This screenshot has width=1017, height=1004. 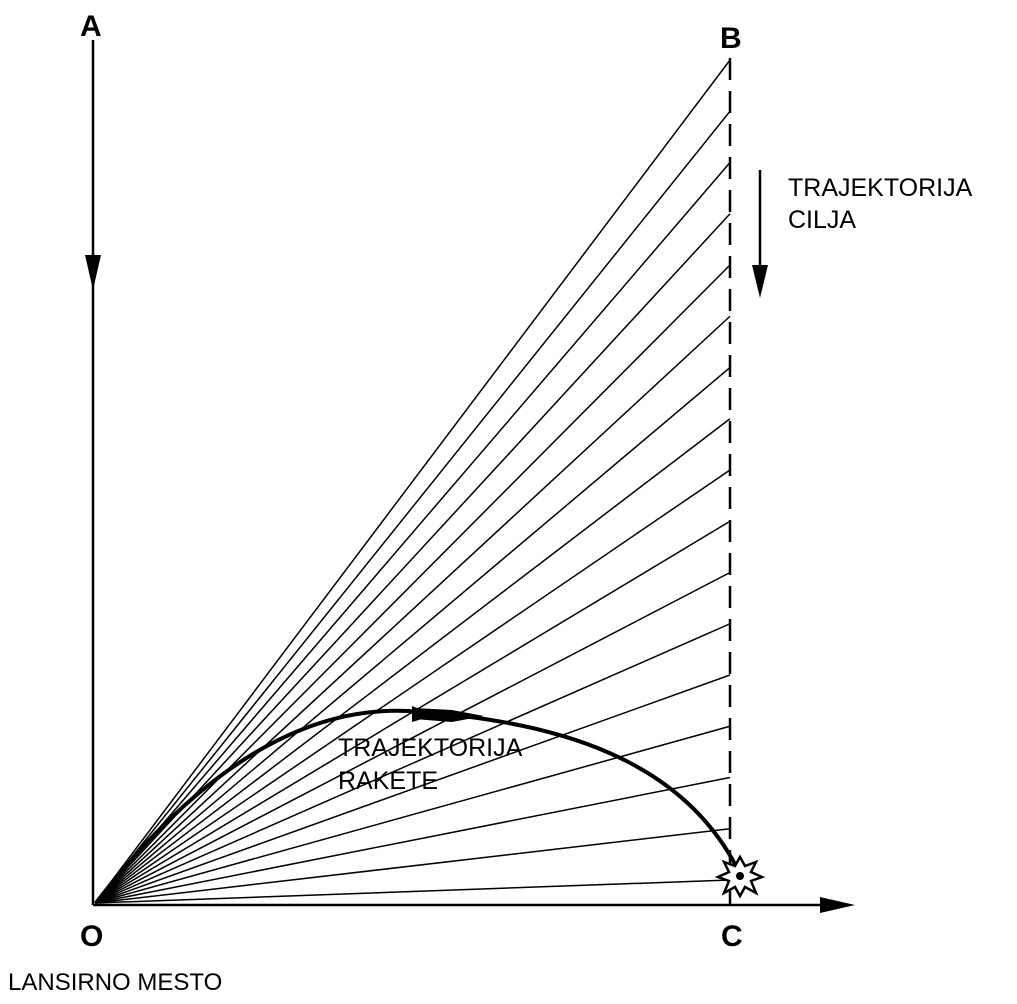 I want to click on point-o-label: O, so click(x=91, y=936).